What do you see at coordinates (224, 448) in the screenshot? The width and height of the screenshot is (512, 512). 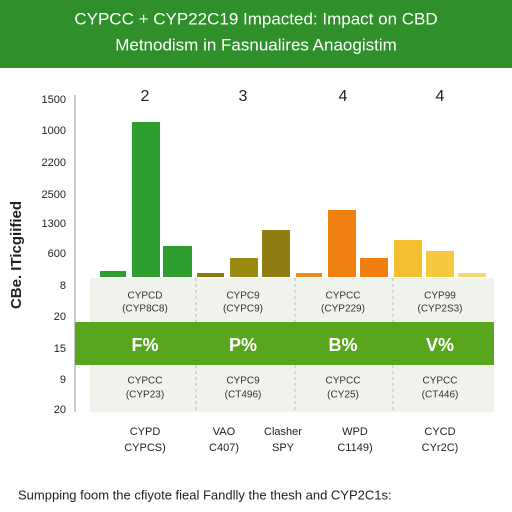 I see `x-label: C407)` at bounding box center [224, 448].